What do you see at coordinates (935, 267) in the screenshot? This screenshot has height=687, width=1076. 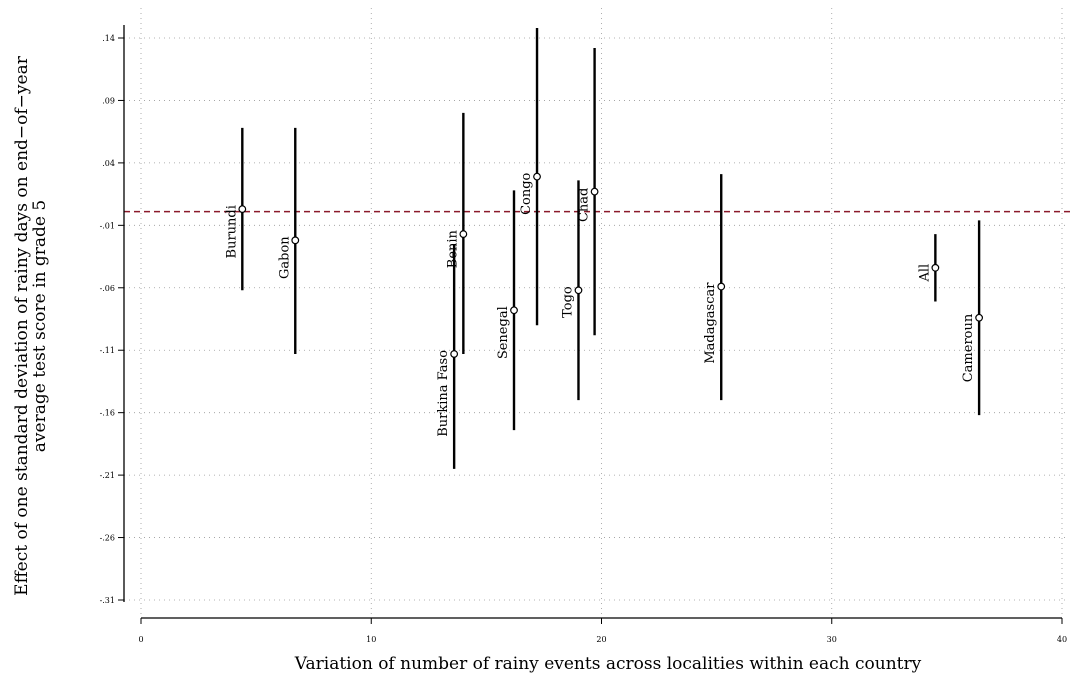 I see `point-all` at bounding box center [935, 267].